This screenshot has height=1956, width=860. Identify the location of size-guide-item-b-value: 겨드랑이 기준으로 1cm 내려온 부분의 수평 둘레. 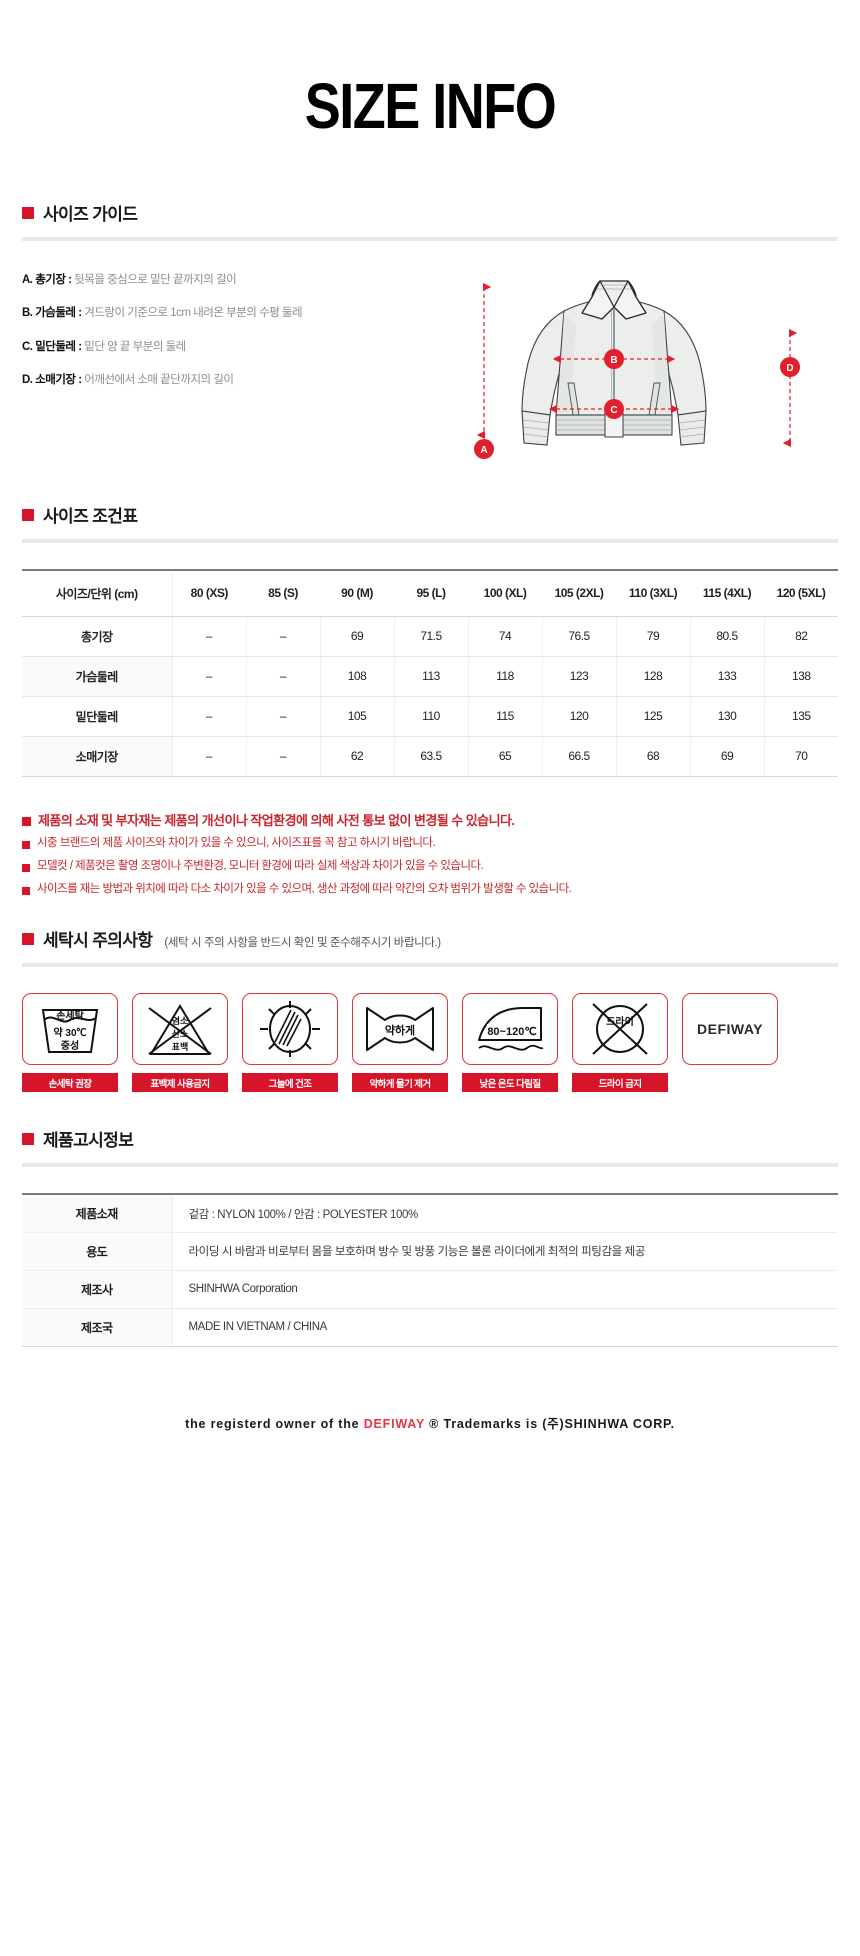
(193, 313).